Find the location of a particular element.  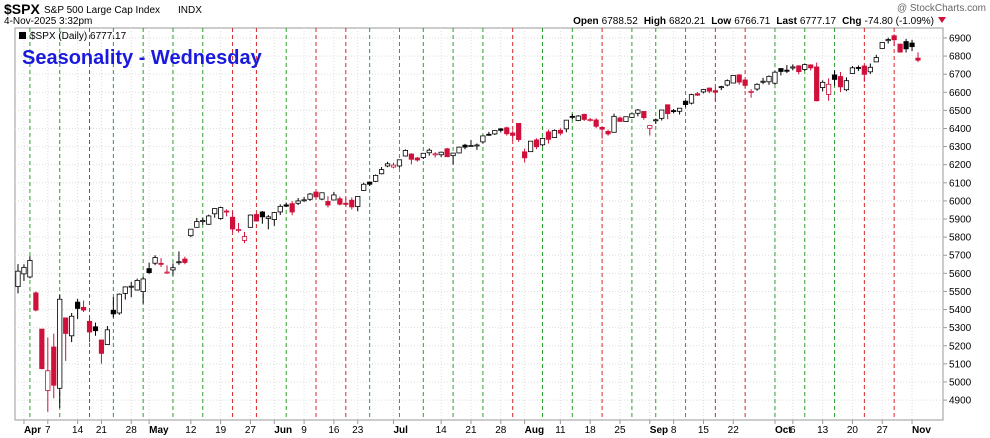

legend-swatch is located at coordinates (22, 35).